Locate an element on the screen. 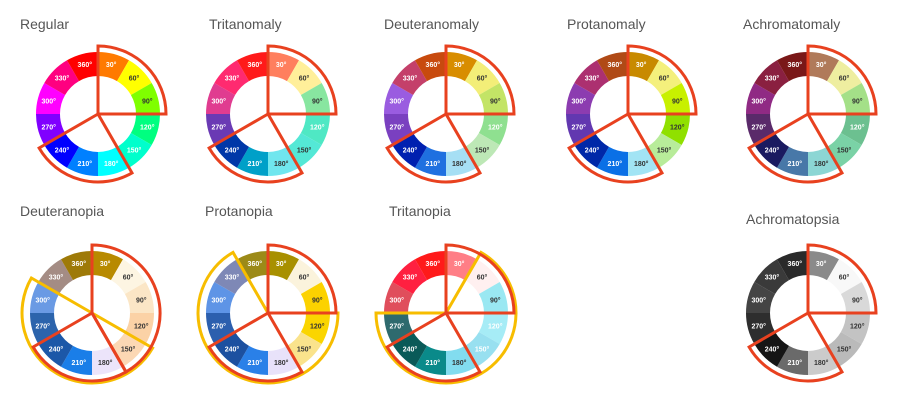 The height and width of the screenshot is (409, 900). wheel-title-achromatomaly: Achromatomaly is located at coordinates (792, 24).